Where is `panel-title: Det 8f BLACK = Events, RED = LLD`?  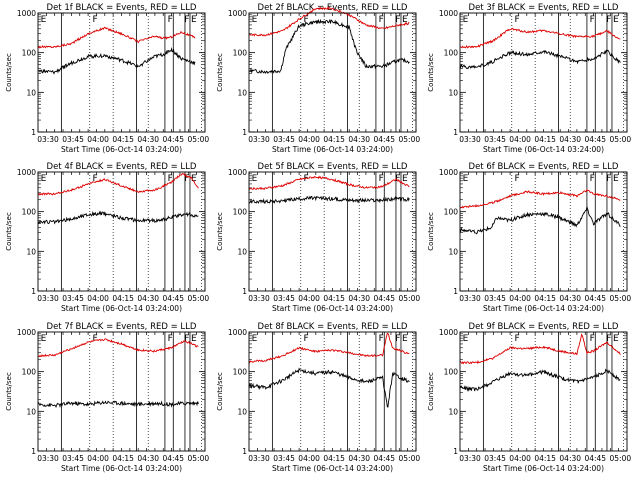 panel-title: Det 8f BLACK = Events, RED = LLD is located at coordinates (333, 327).